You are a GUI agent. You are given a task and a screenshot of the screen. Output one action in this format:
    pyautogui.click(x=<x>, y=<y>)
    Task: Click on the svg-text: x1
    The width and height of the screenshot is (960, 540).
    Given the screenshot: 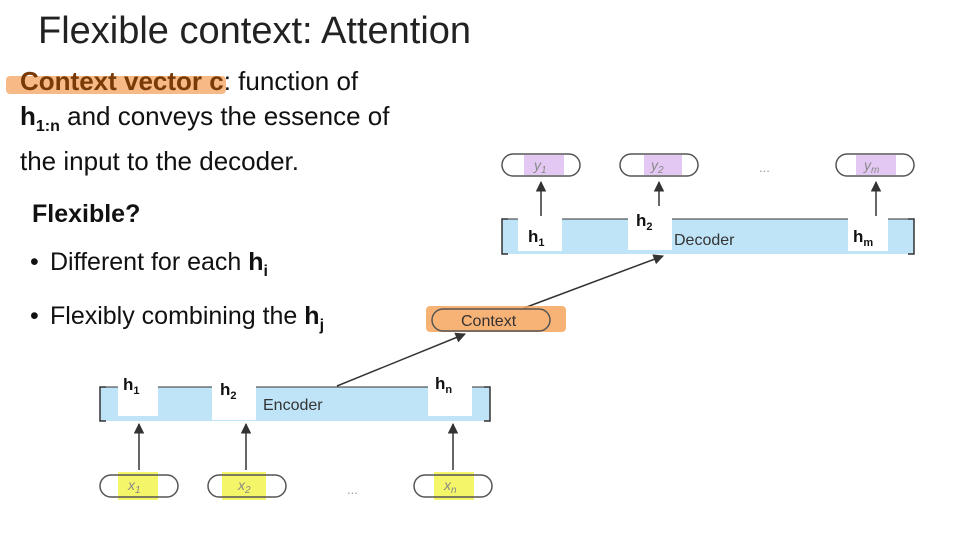 What is the action you would take?
    pyautogui.click(x=134, y=486)
    